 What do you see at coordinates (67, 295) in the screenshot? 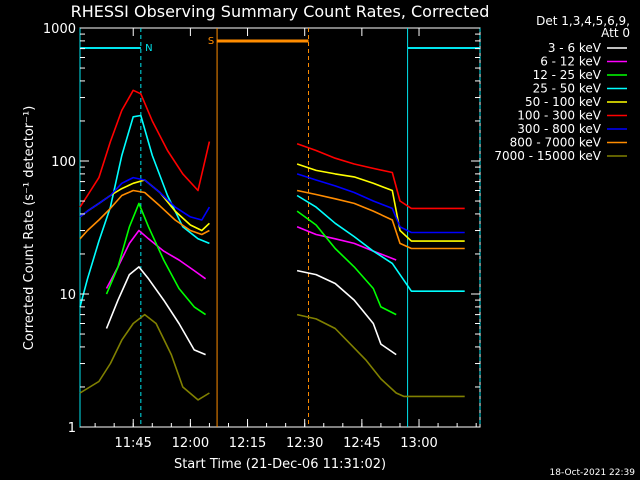
I see `y-tick-label-1: 10` at bounding box center [67, 295].